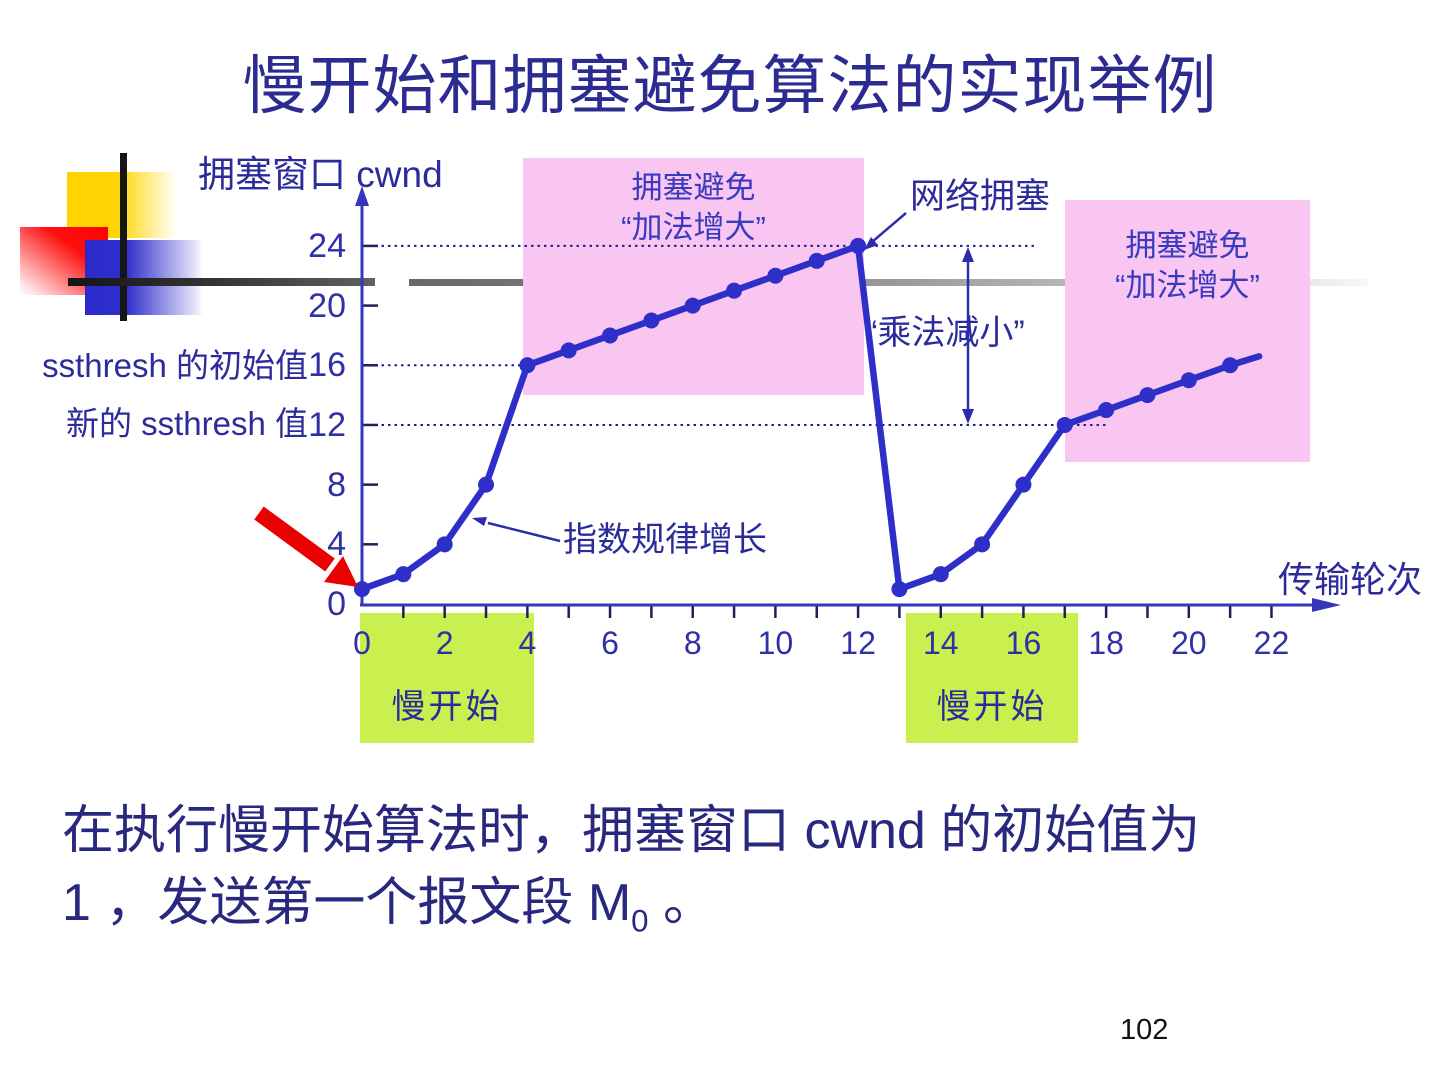  What do you see at coordinates (665, 540) in the screenshot?
I see `exponential-growth-label: 指数规律增长` at bounding box center [665, 540].